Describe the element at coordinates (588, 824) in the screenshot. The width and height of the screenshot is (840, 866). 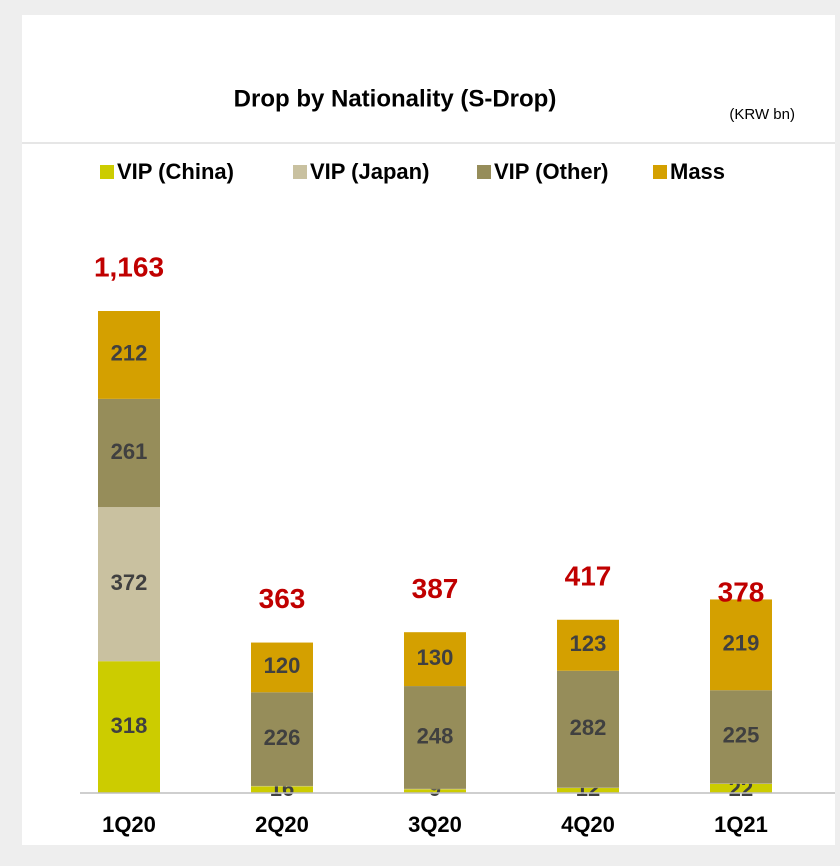
I see `x-tick-label: 4Q20` at that location.